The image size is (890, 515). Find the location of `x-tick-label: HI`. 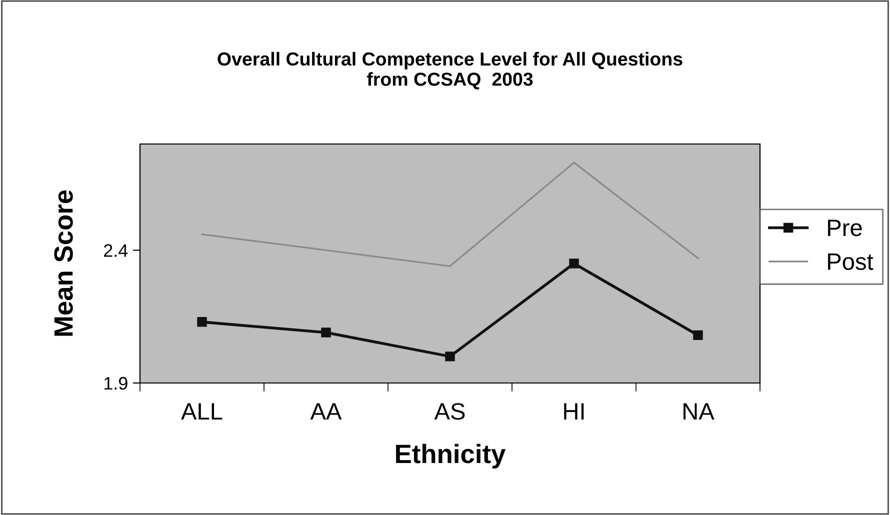

x-tick-label: HI is located at coordinates (574, 411).